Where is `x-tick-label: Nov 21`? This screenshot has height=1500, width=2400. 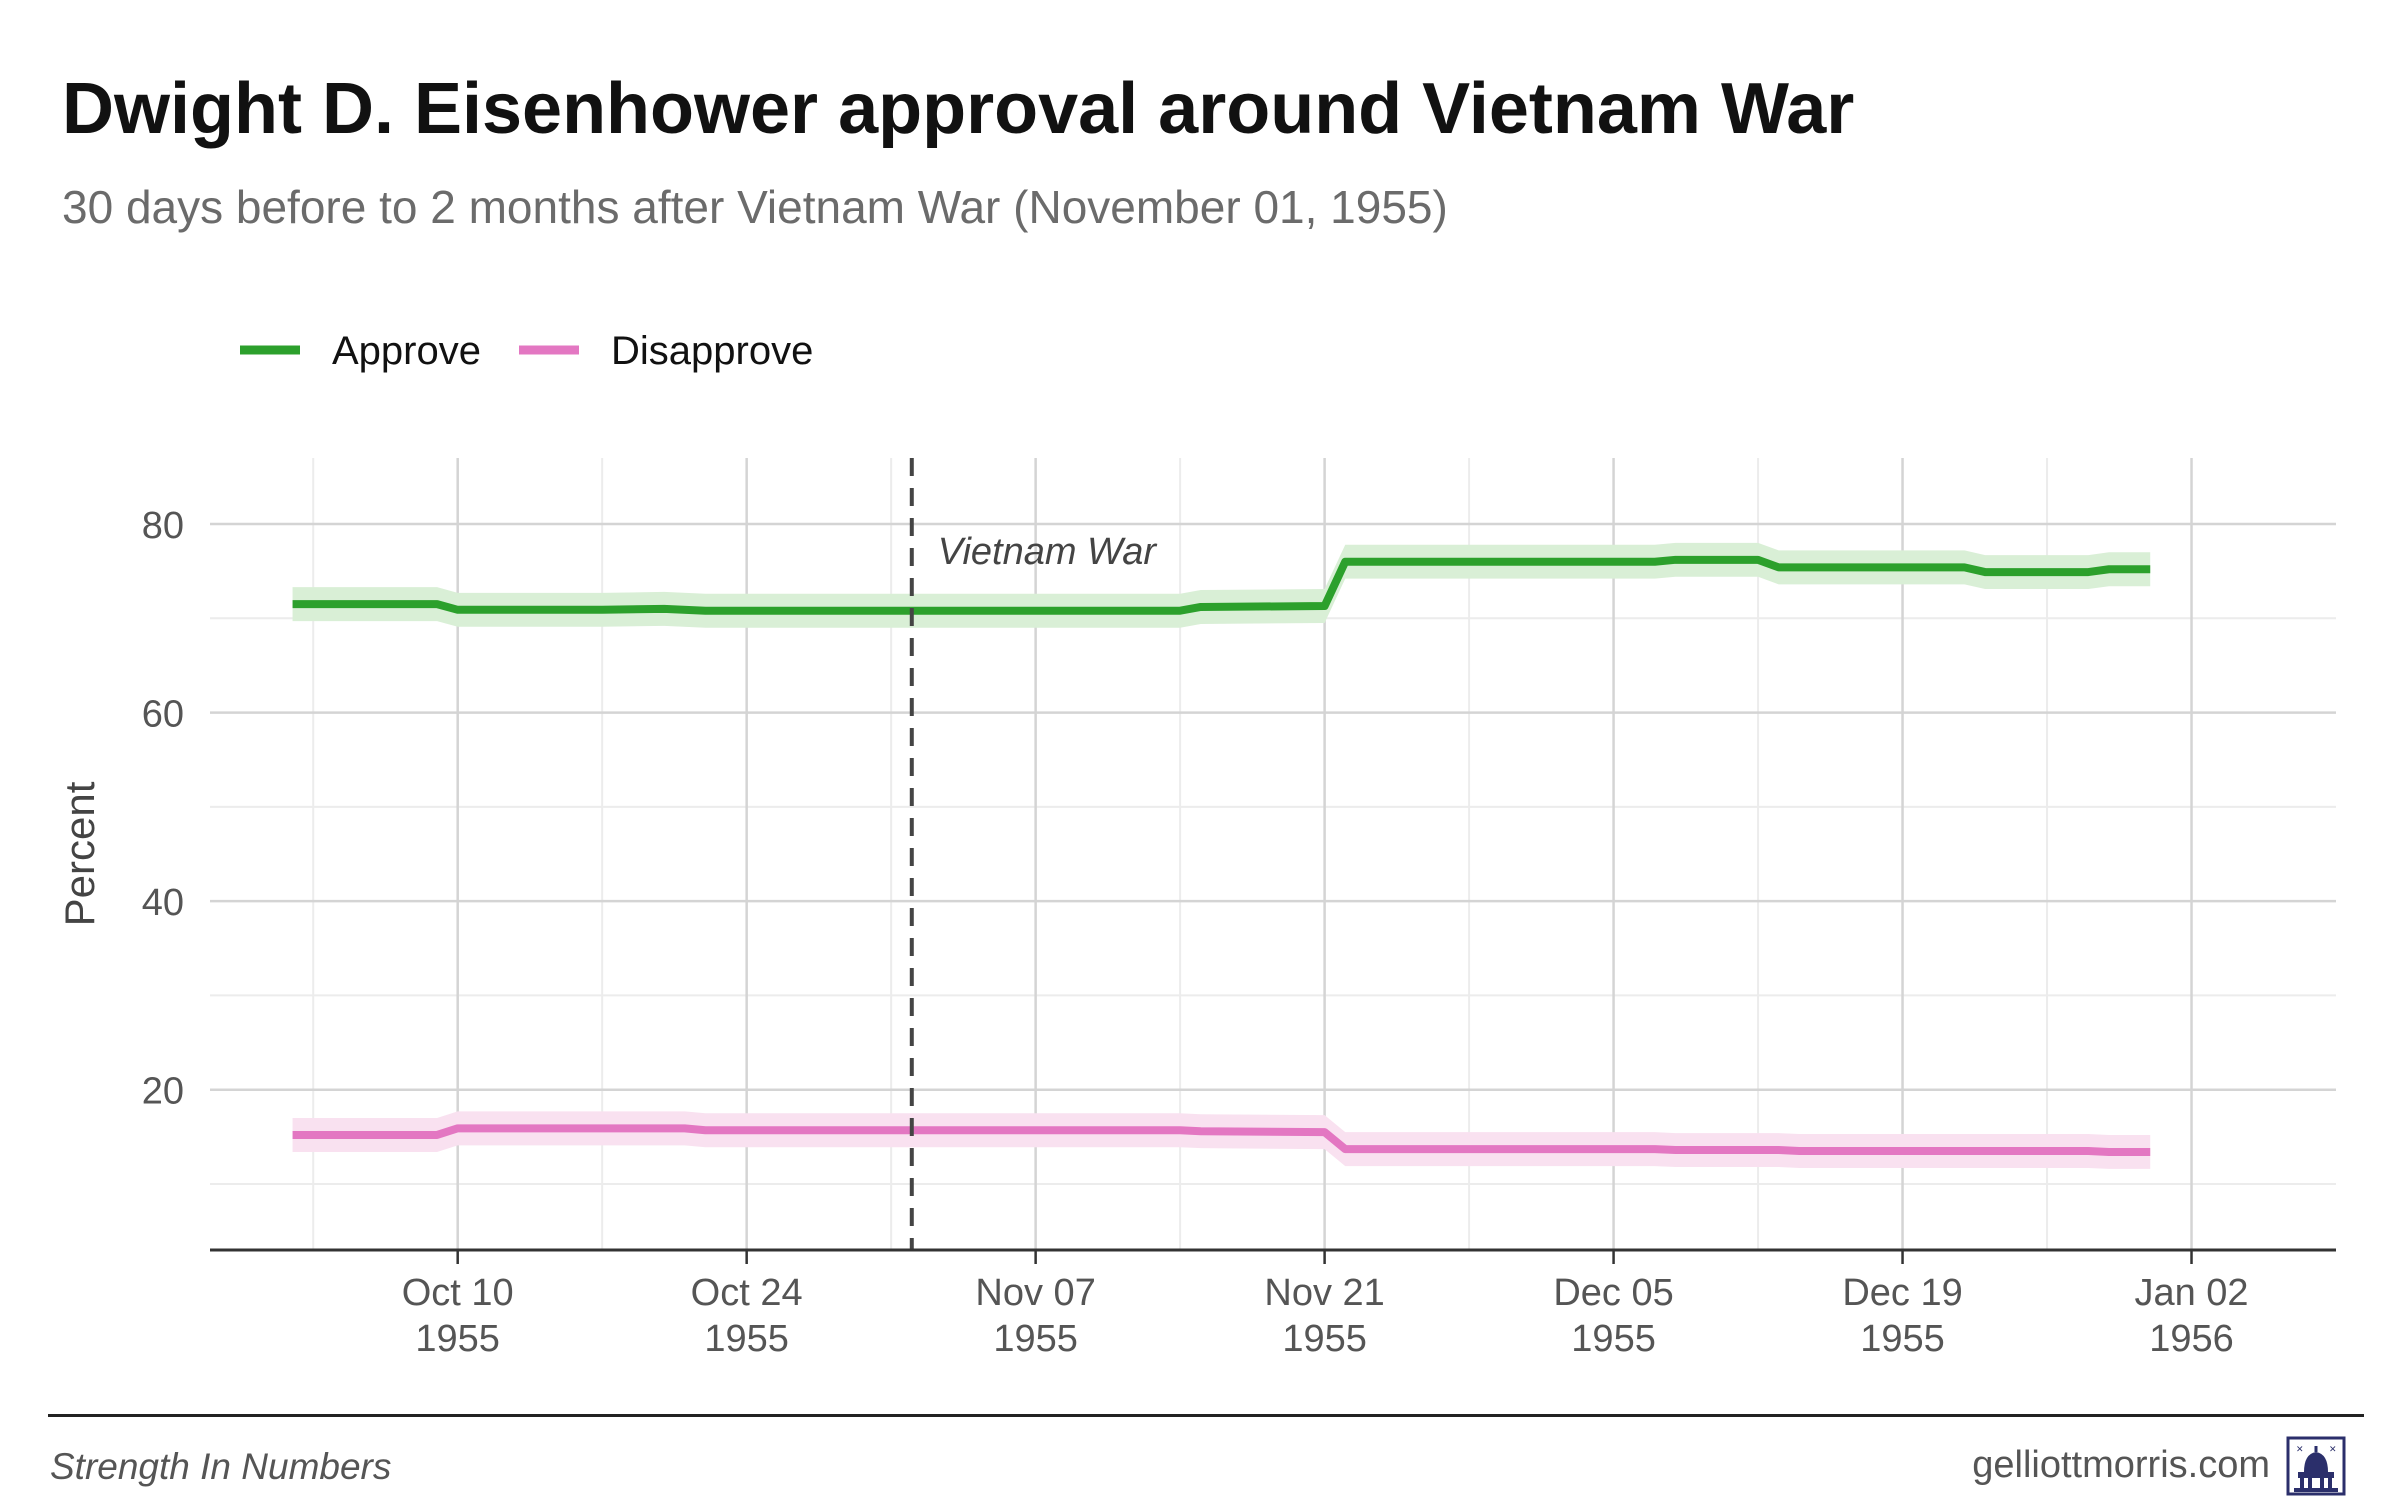 x-tick-label: Nov 21 is located at coordinates (1324, 1293).